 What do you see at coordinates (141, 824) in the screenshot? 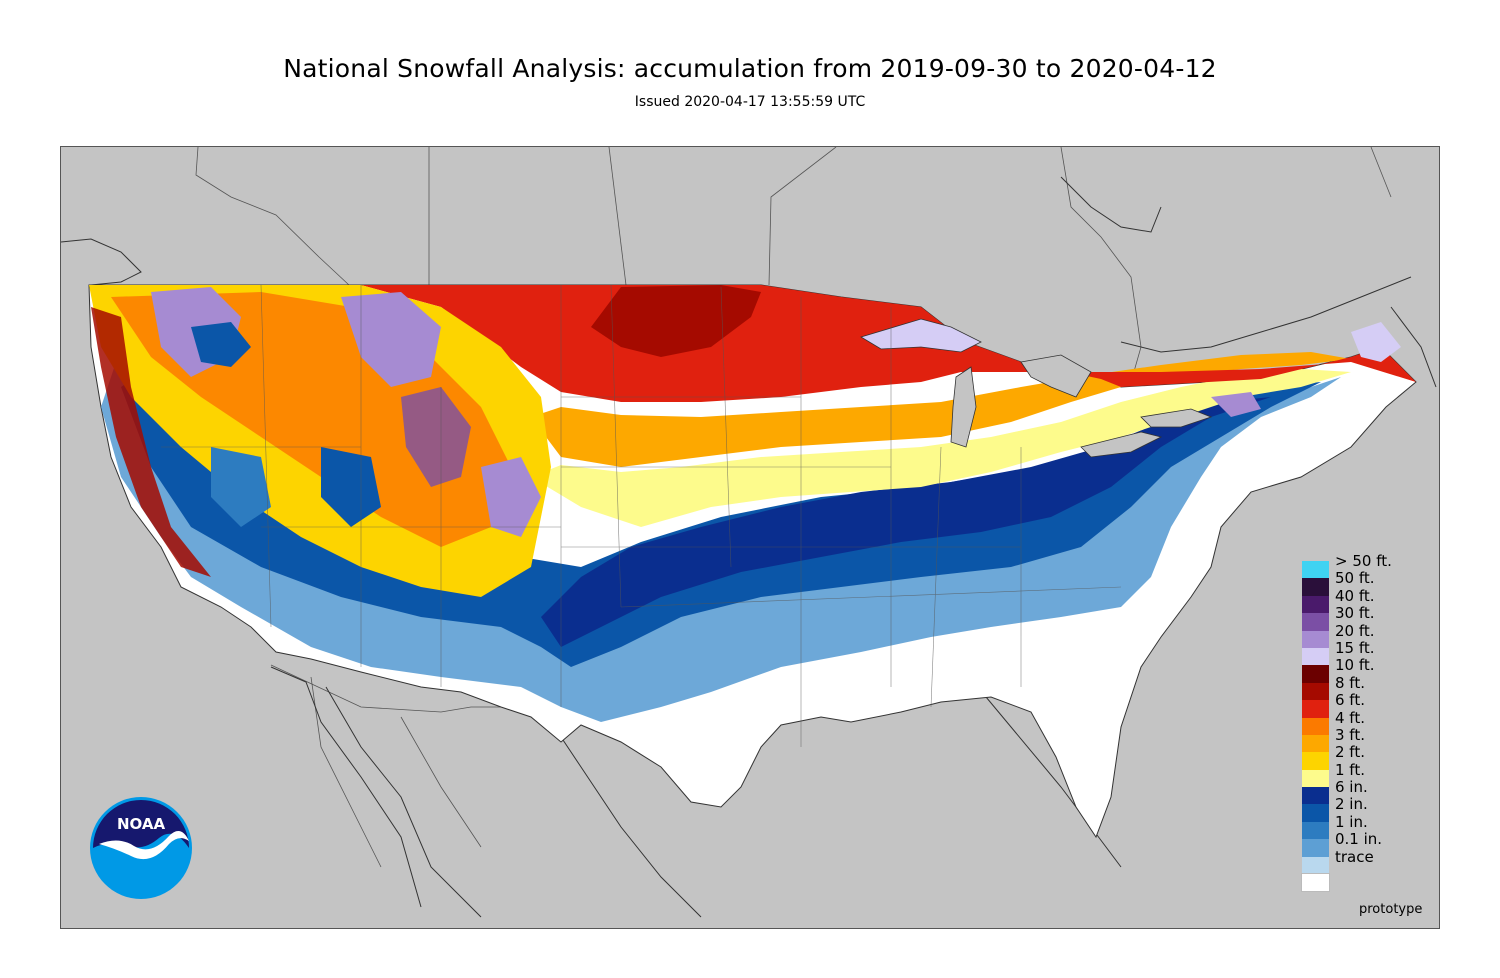
I see `noaa-logo-text: NOAA` at bounding box center [141, 824].